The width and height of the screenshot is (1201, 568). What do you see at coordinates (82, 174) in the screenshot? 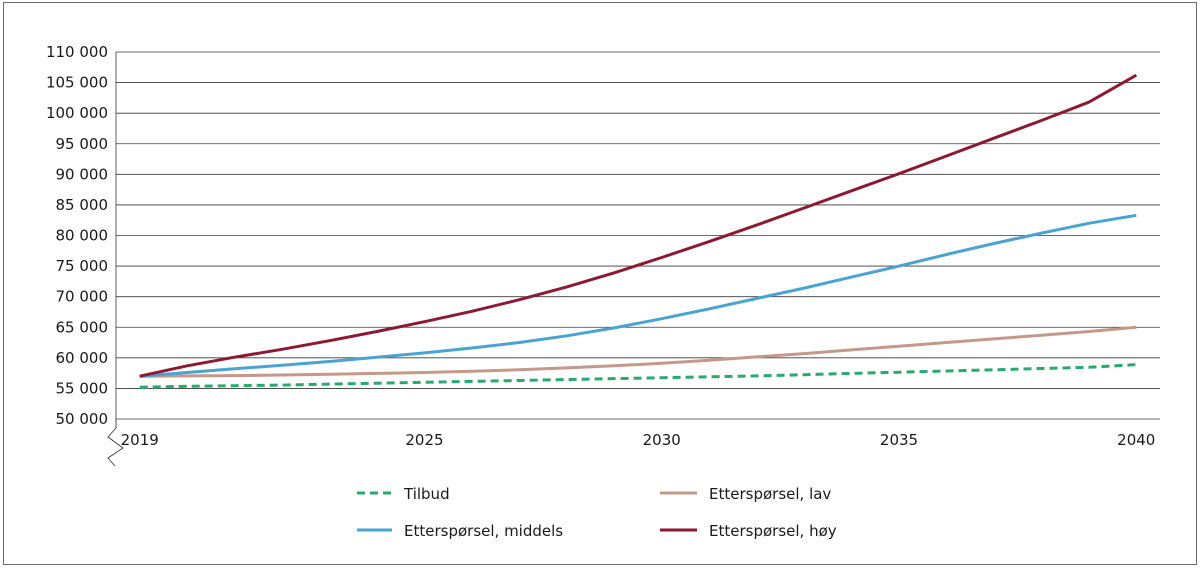
I see `y-tick-label: 90 000` at bounding box center [82, 174].